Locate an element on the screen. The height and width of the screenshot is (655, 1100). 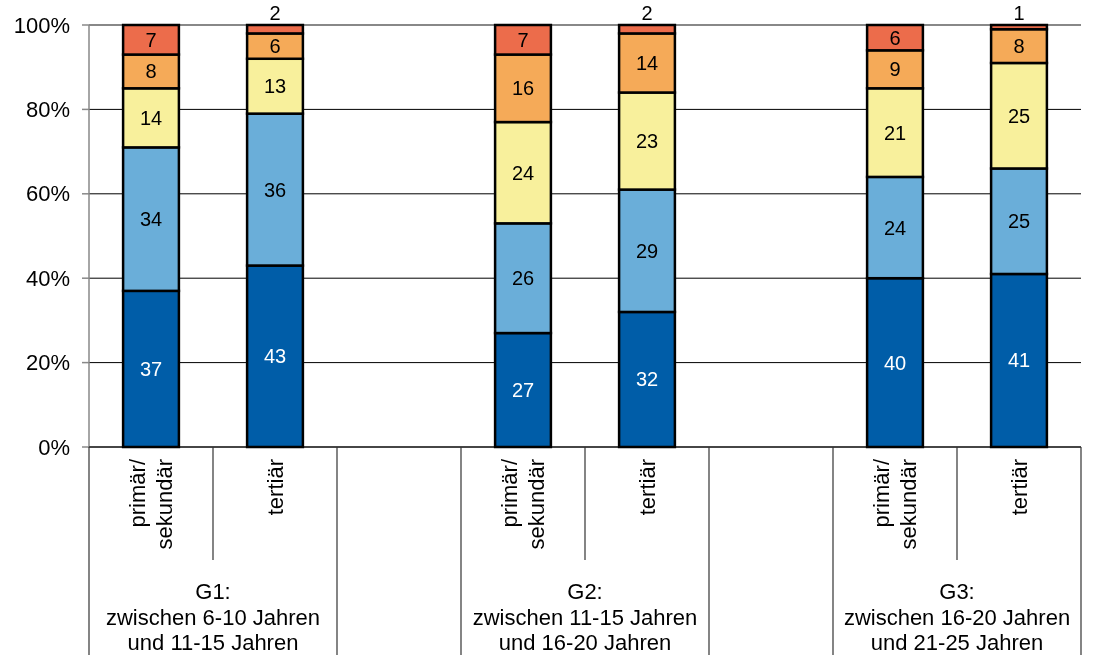
data-label: 32 is located at coordinates (647, 379).